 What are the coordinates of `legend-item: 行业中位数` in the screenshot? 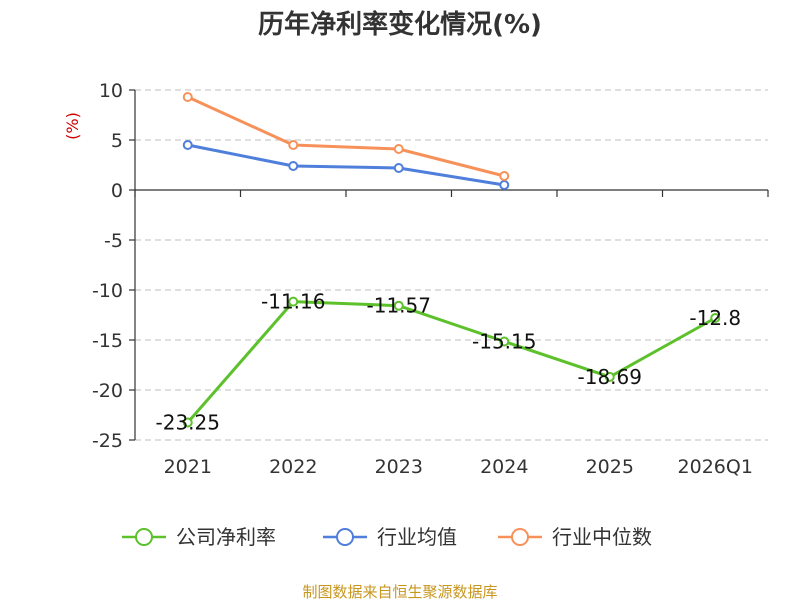 It's located at (575, 537).